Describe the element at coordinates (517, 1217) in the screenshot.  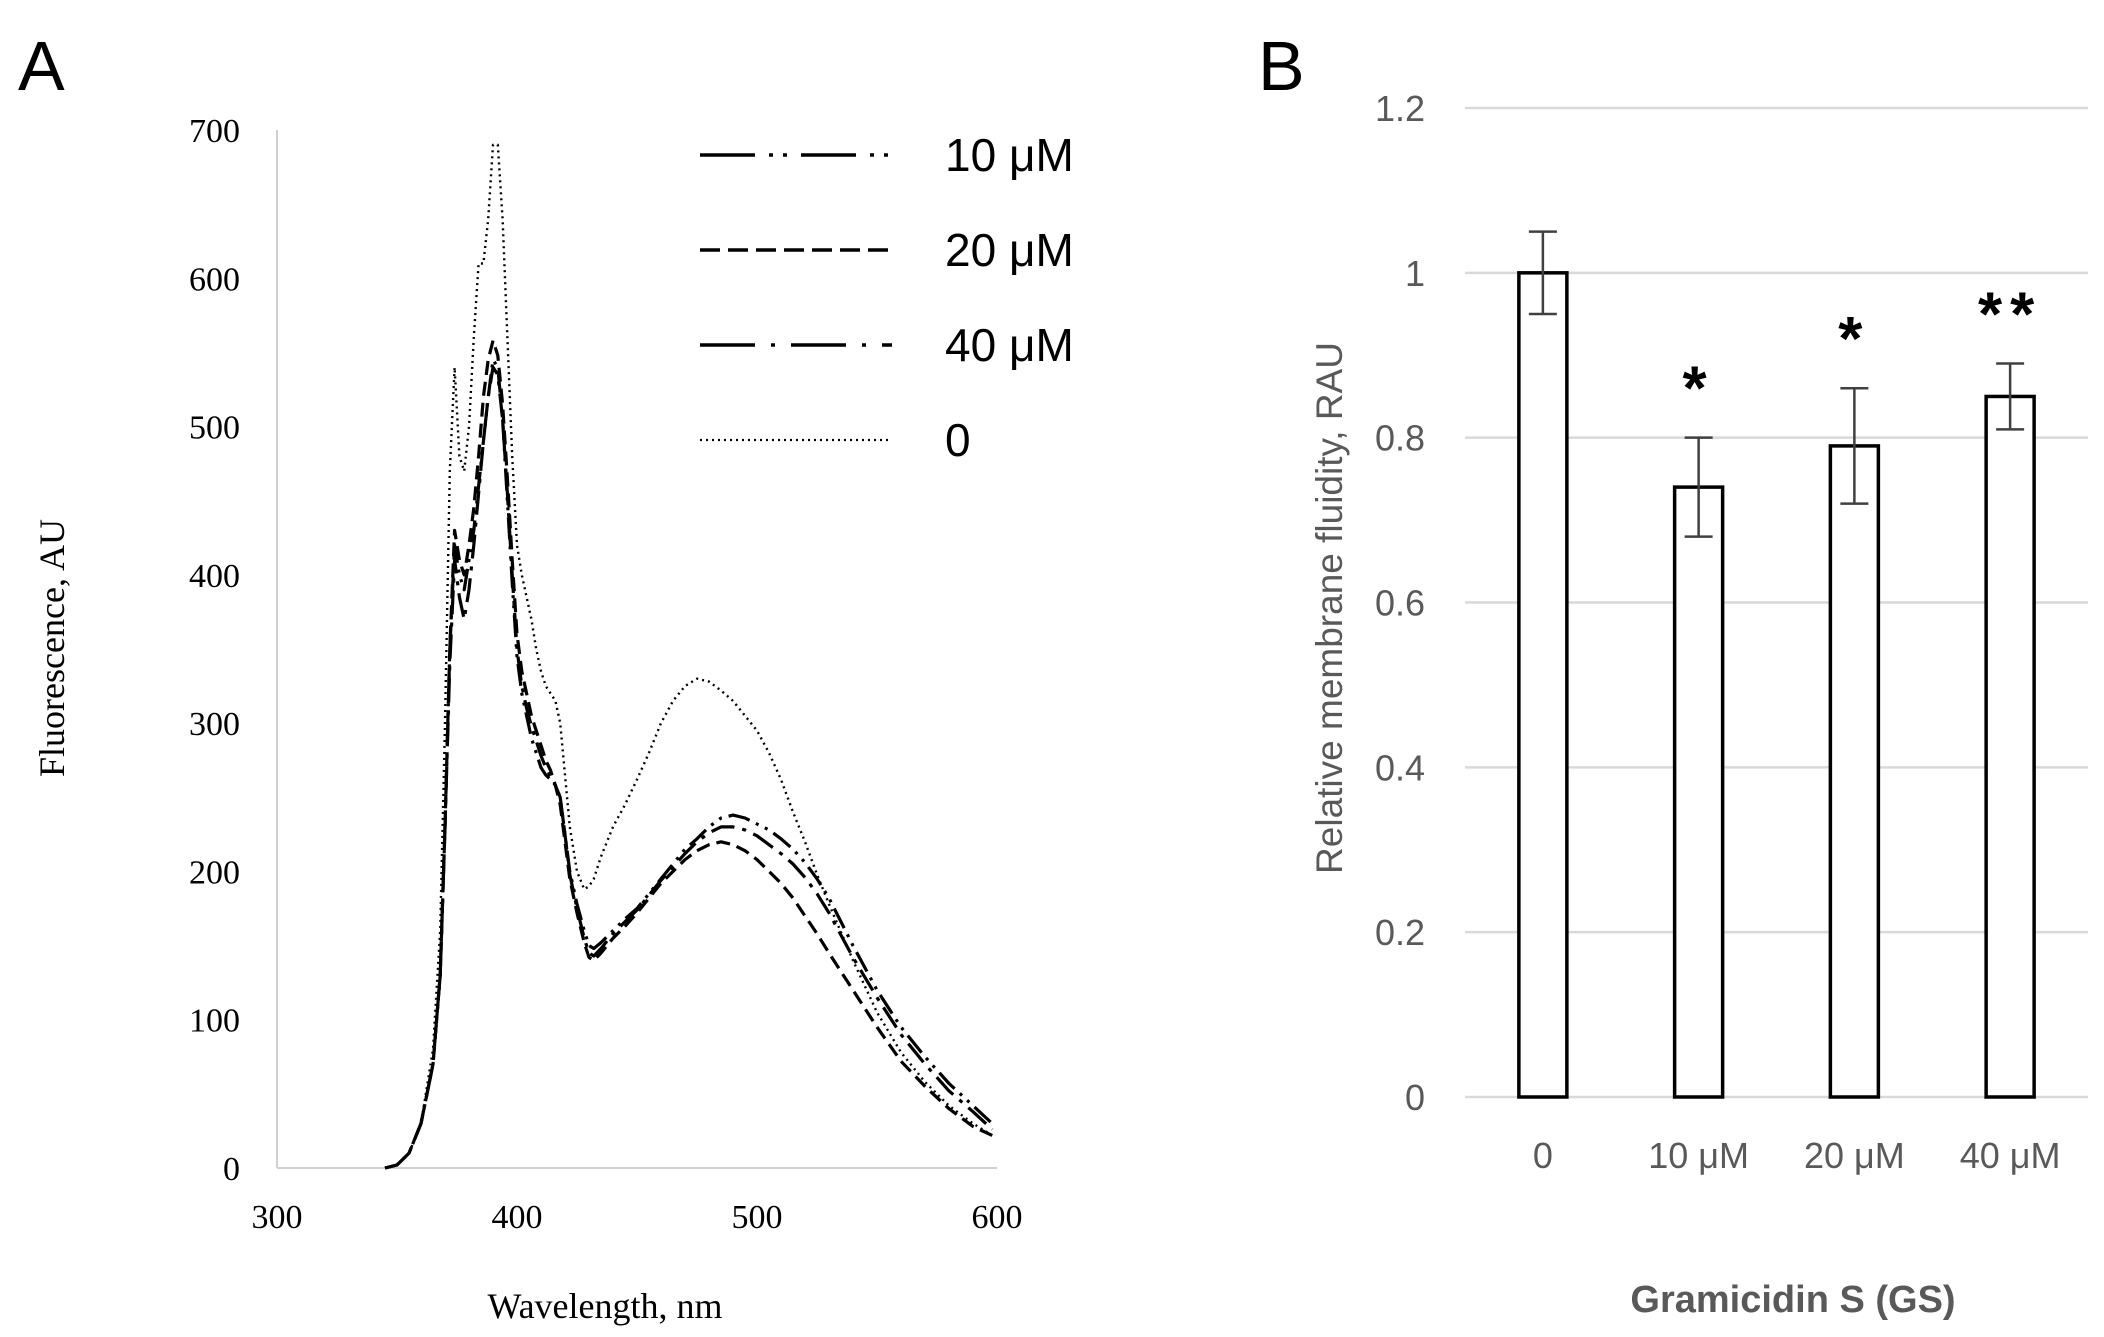
I see `panel-a-x-tick-label: 400` at that location.